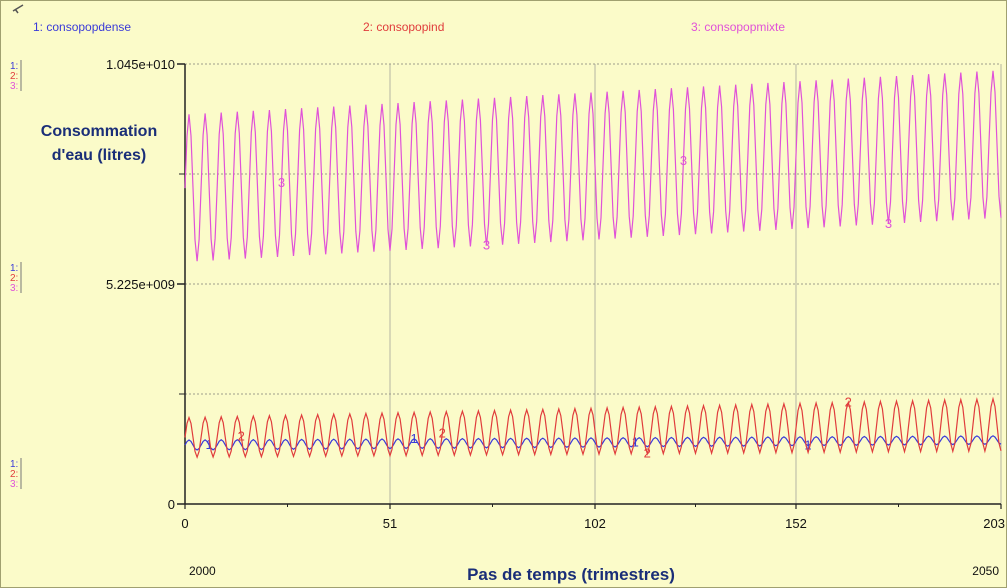 Image resolution: width=1007 pixels, height=588 pixels. I want to click on start-year-label: 2000, so click(202, 571).